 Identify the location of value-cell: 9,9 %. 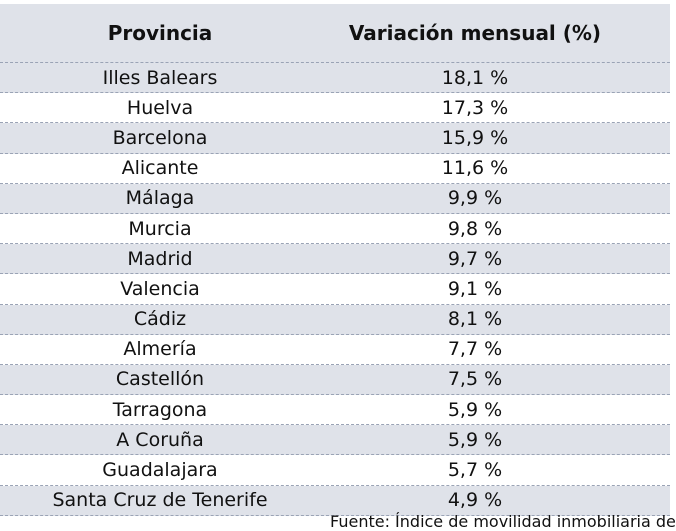
(475, 198).